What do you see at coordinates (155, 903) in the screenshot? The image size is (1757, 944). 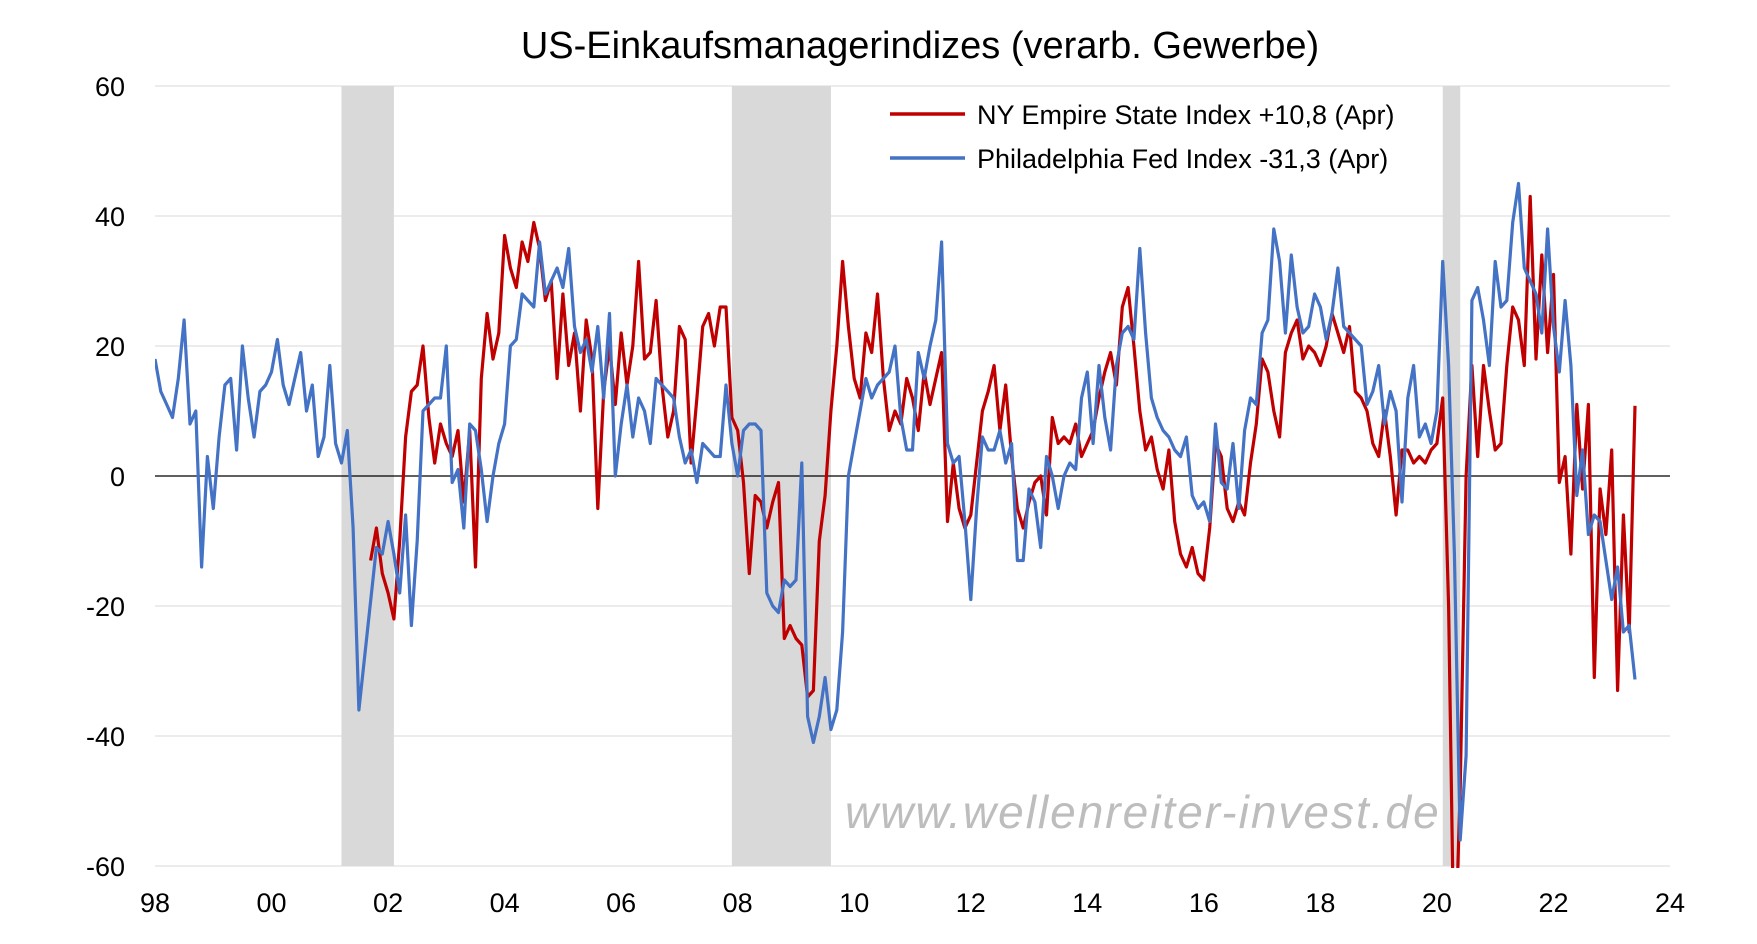 I see `x-tick-label: 98` at bounding box center [155, 903].